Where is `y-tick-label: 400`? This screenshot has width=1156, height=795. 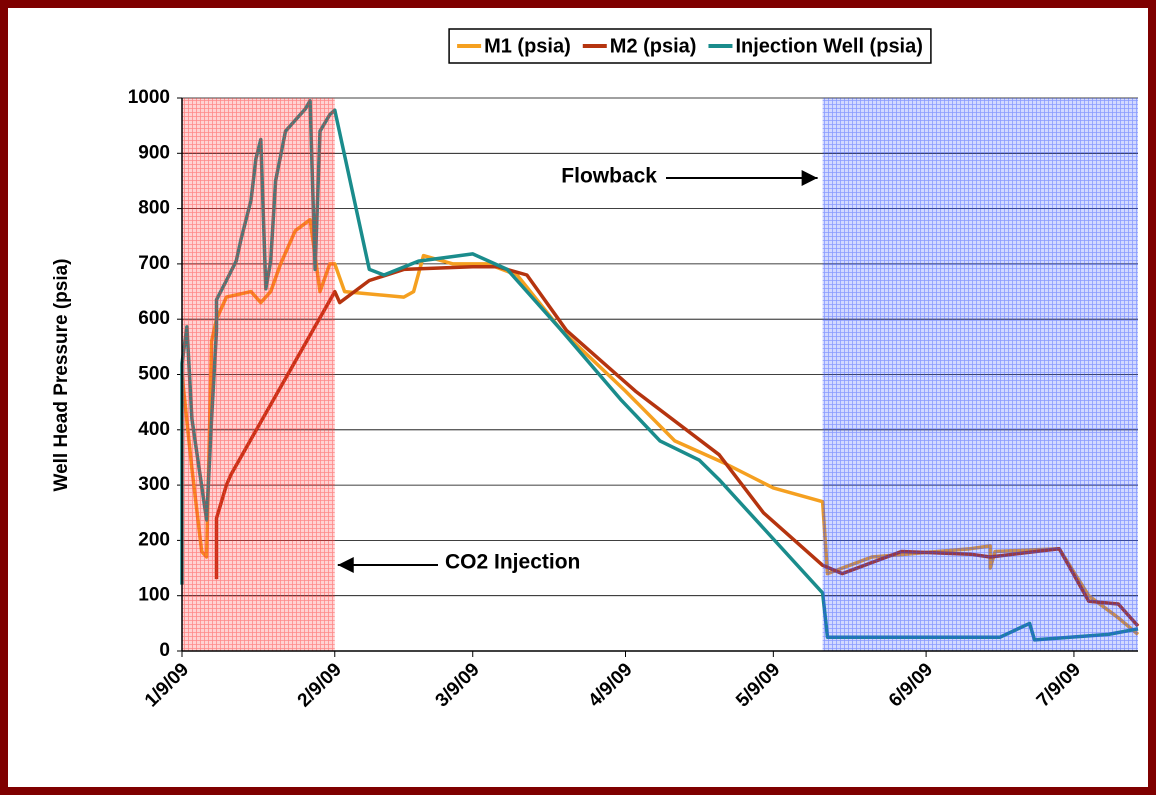 y-tick-label: 400 is located at coordinates (154, 429).